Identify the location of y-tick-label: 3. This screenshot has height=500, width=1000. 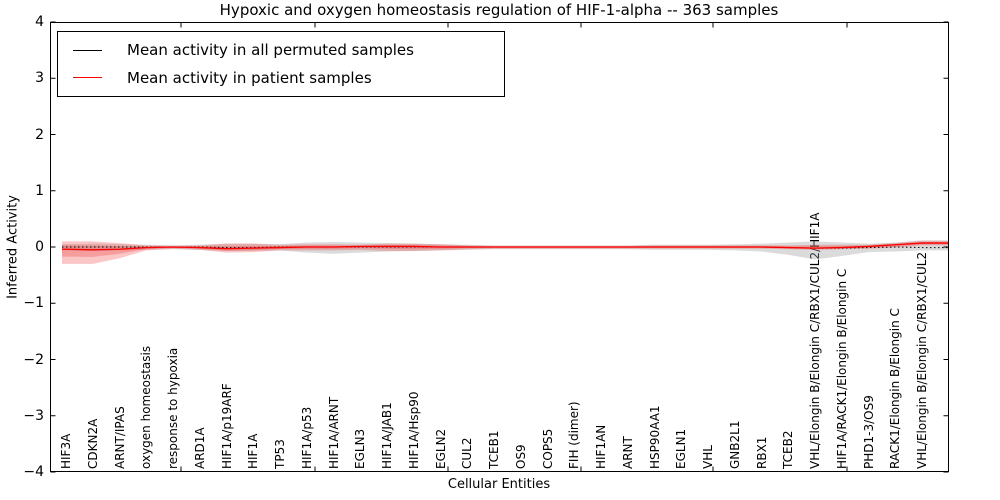
(39, 78).